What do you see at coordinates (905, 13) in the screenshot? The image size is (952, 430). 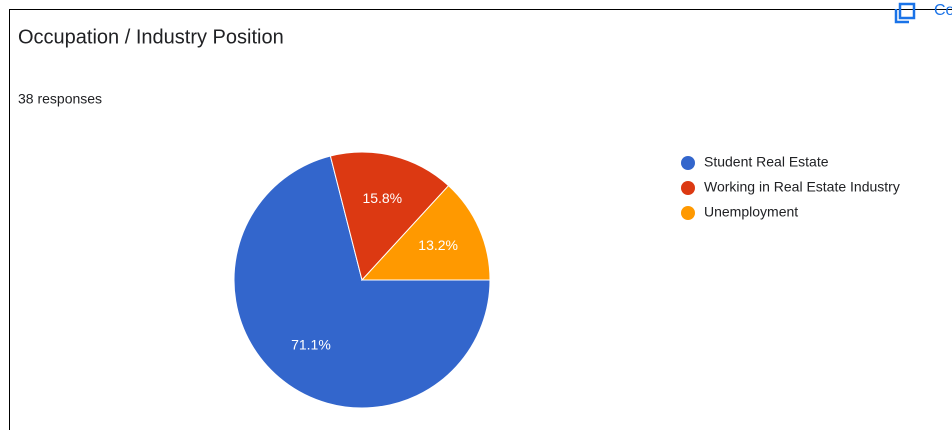 I see `copy-icon` at bounding box center [905, 13].